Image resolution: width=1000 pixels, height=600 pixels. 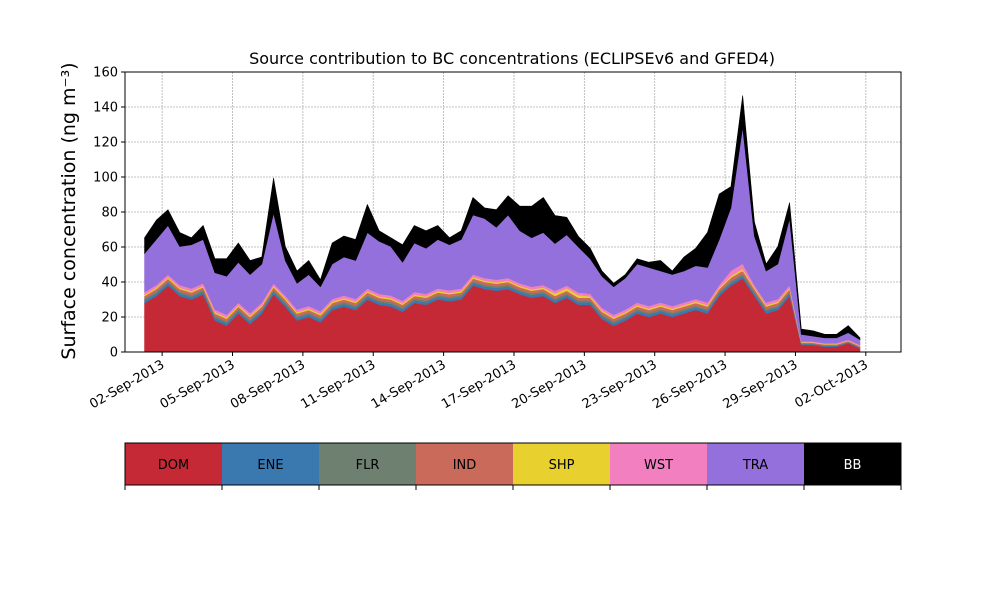 I want to click on colorbar-legend: DOM ENE FLR IND SHP WST TRA BB, so click(x=513, y=466).